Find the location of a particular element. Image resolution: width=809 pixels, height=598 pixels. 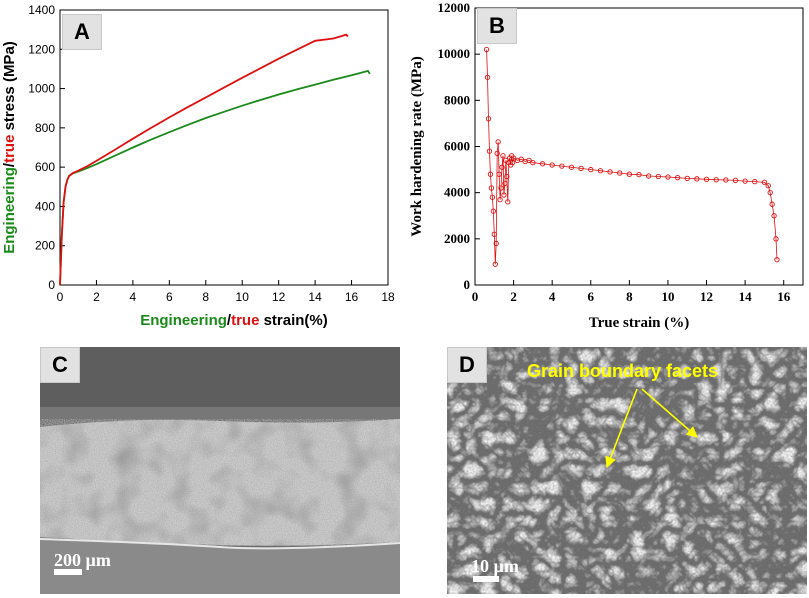

y-tick-label-a: 600 is located at coordinates (45, 167).